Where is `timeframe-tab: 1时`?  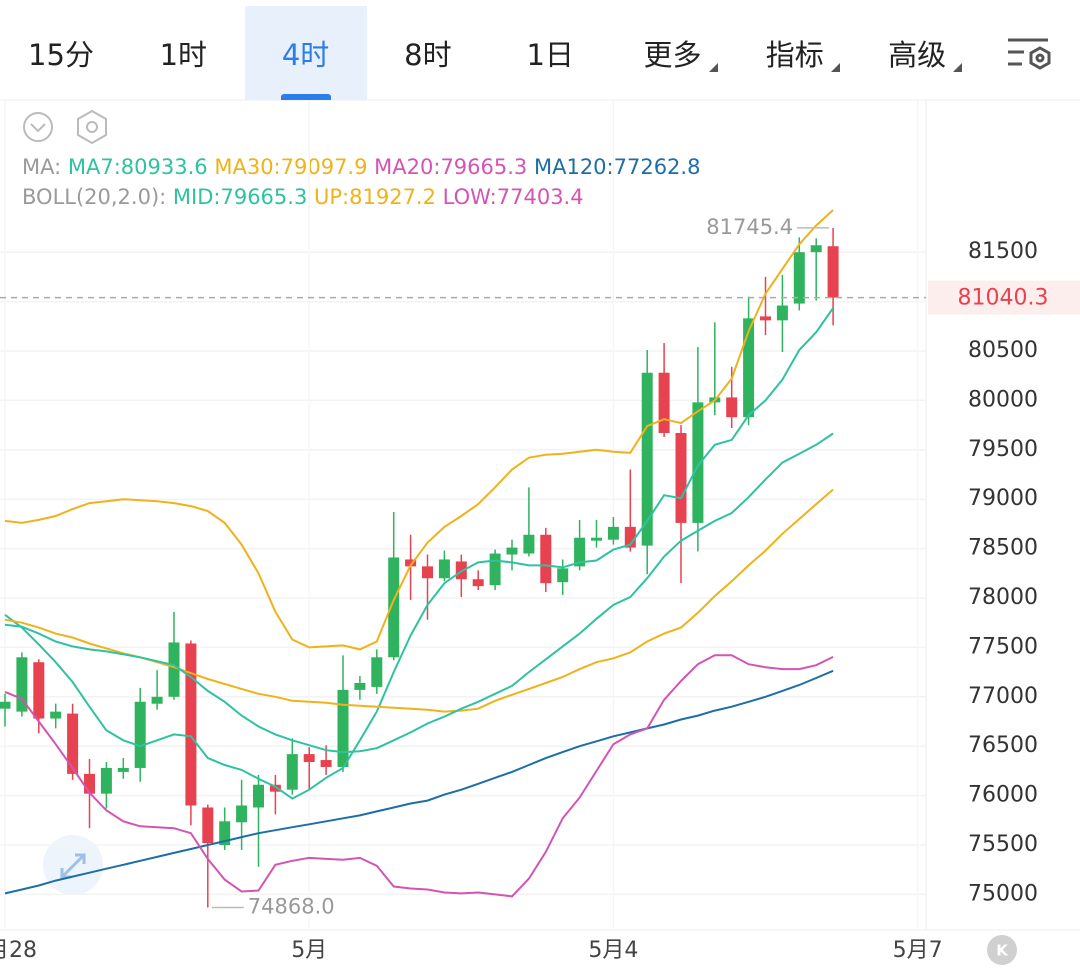
timeframe-tab: 1时 is located at coordinates (183, 53).